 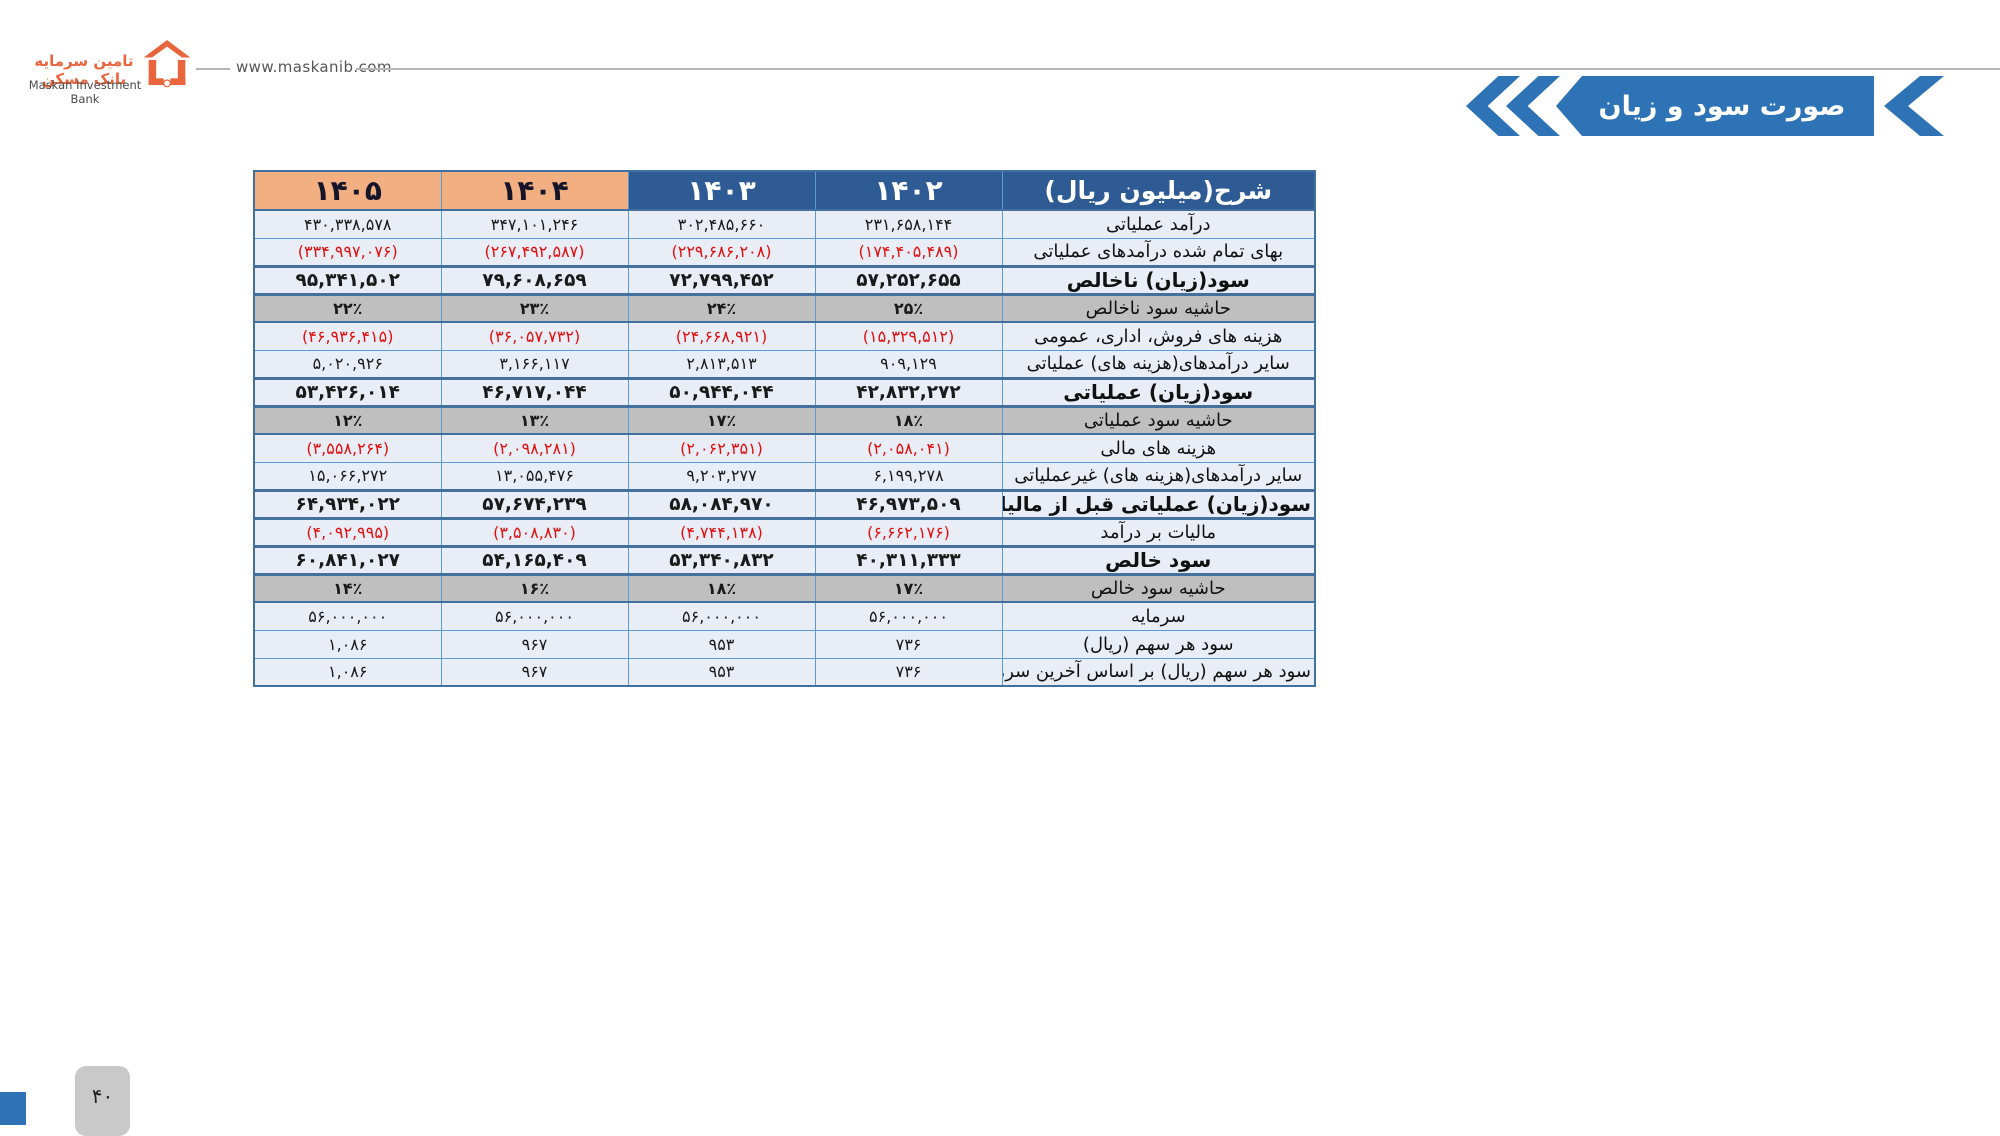 I want to click on cell-value: ۹۵,۳۴۱,۵۰۲, so click(x=347, y=280).